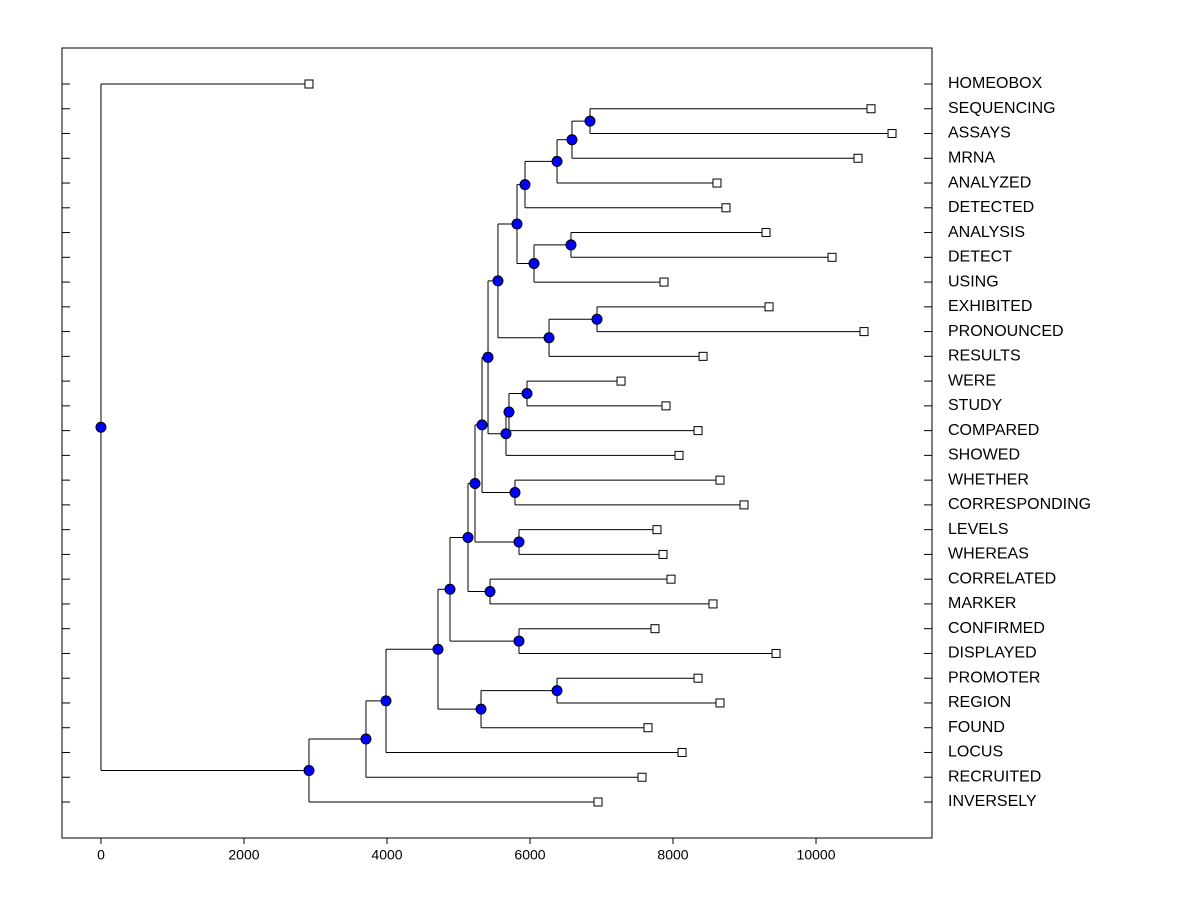 This screenshot has width=1200, height=905. Describe the element at coordinates (1002, 108) in the screenshot. I see `leaf-label: SEQUENCING` at that location.